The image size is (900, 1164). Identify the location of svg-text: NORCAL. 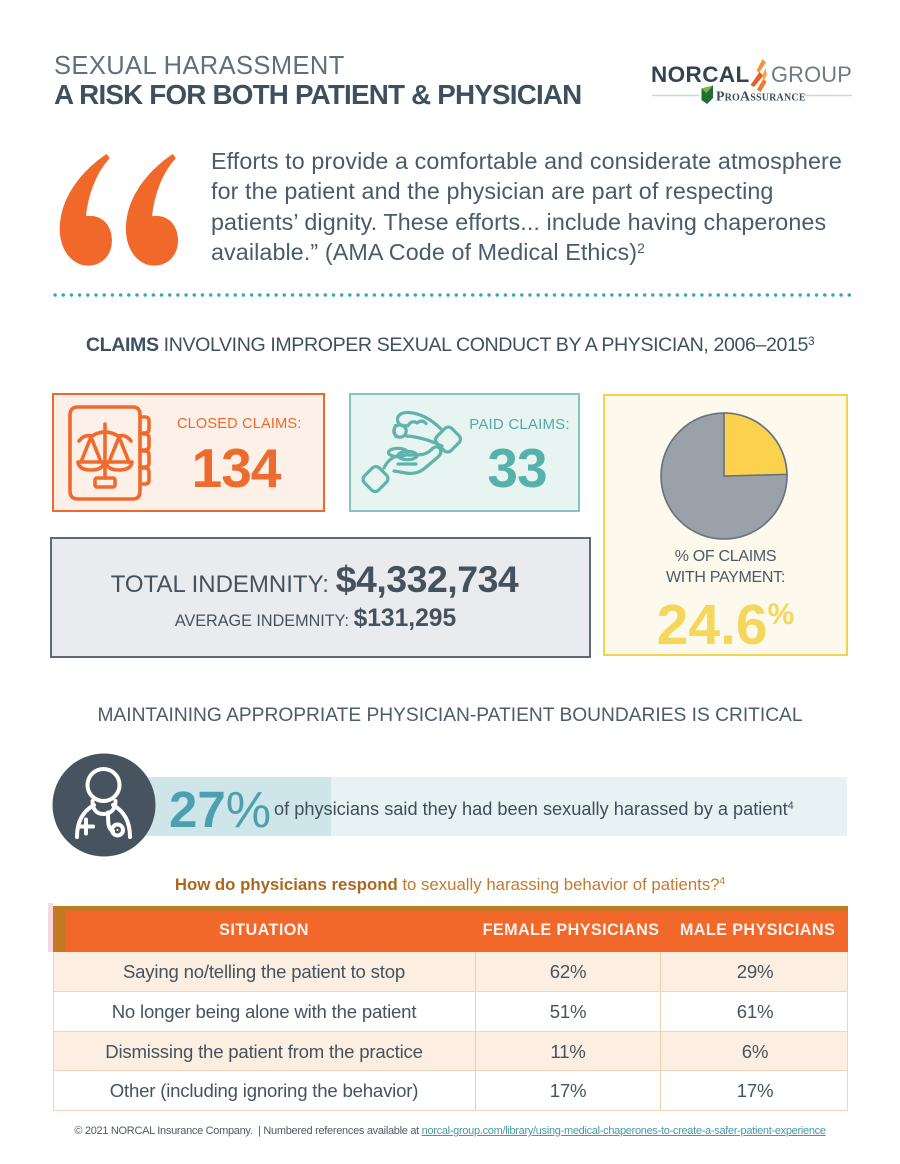
(700, 74).